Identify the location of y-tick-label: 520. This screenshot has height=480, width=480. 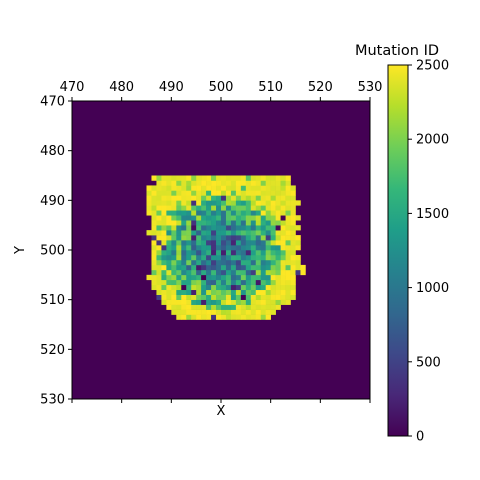
(52, 350).